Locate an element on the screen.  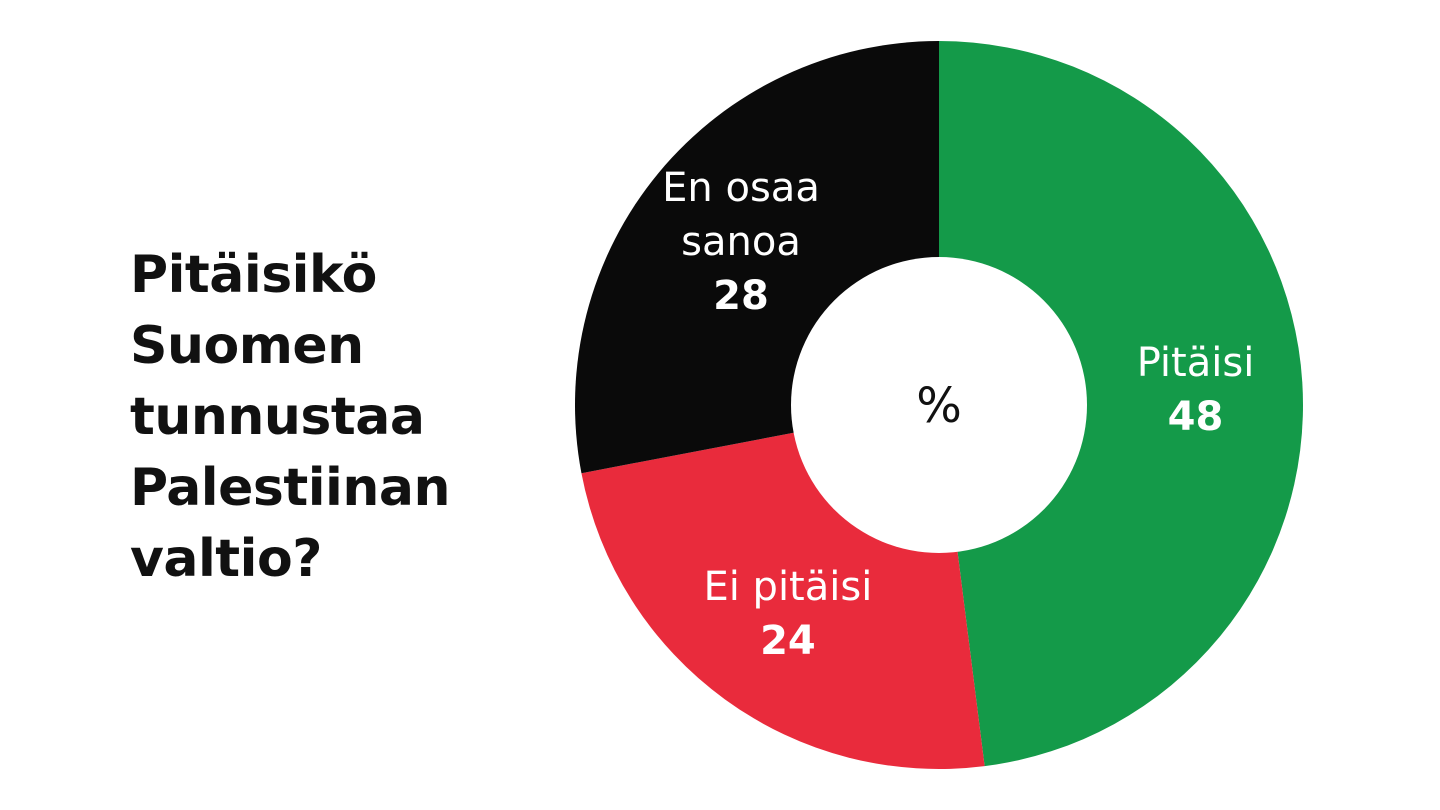
slice-label: Ei pitäisi is located at coordinates (787, 587).